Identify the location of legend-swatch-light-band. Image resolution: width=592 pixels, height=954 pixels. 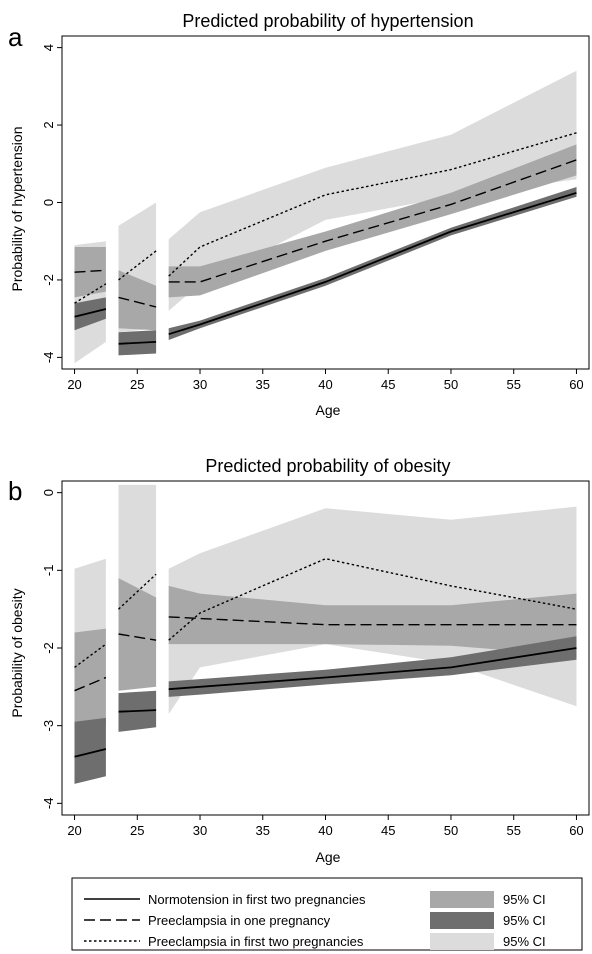
(462, 899).